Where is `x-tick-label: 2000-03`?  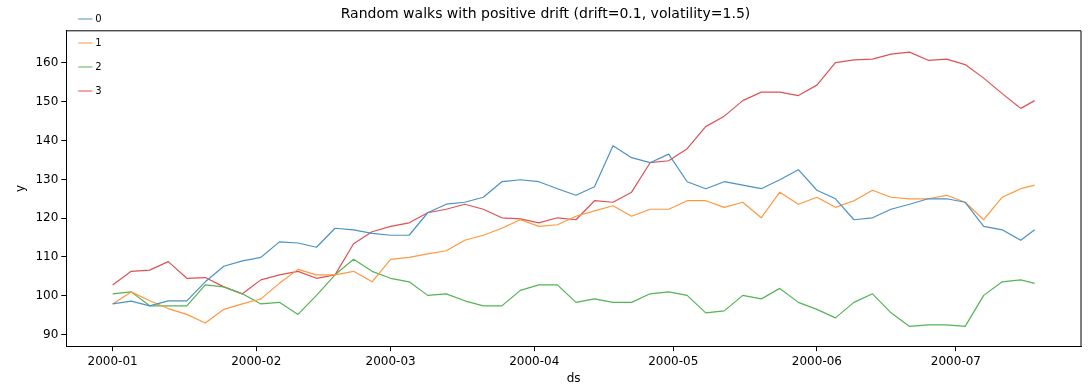 x-tick-label: 2000-03 is located at coordinates (390, 360).